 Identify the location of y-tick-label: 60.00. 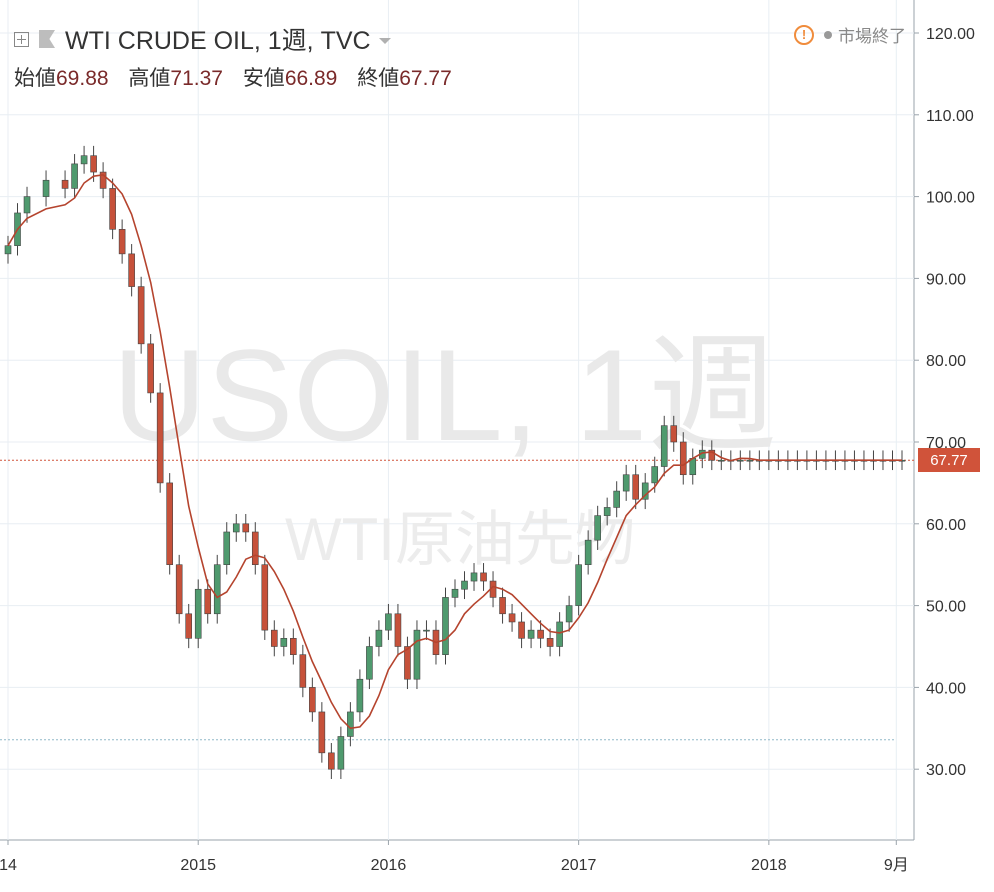
(946, 525).